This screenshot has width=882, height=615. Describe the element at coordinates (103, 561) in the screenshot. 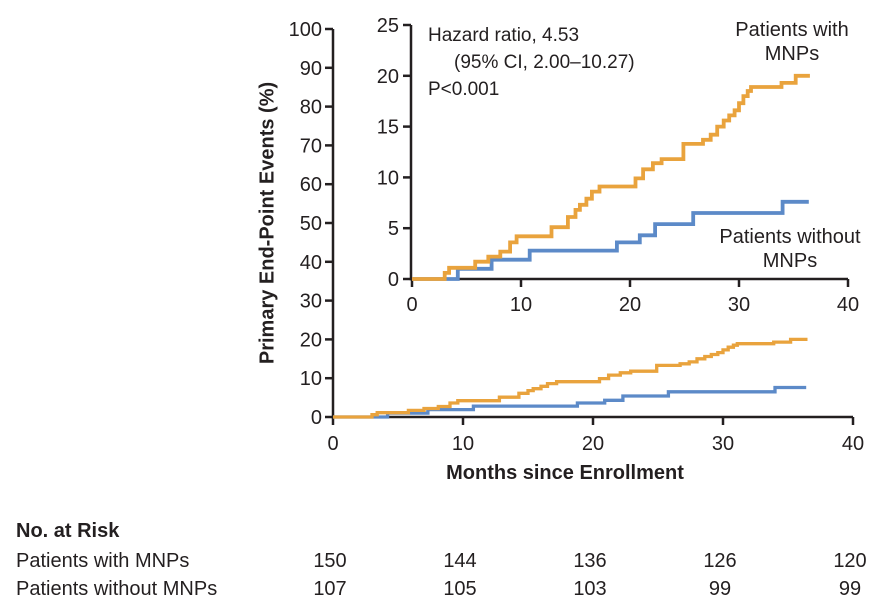

I see `risk-row-label-with-mnps: Patients with MNPs` at that location.